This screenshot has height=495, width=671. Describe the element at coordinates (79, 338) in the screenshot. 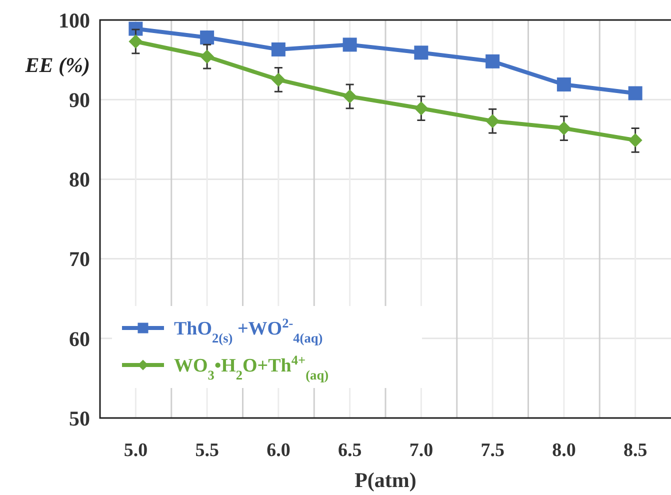

I see `y-tick-label: 60` at that location.